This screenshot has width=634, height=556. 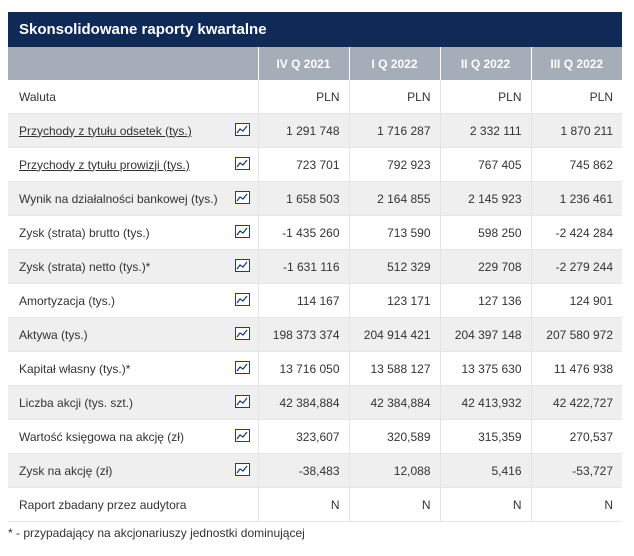 What do you see at coordinates (576, 266) in the screenshot?
I see `value-cell: -2 279 244` at bounding box center [576, 266].